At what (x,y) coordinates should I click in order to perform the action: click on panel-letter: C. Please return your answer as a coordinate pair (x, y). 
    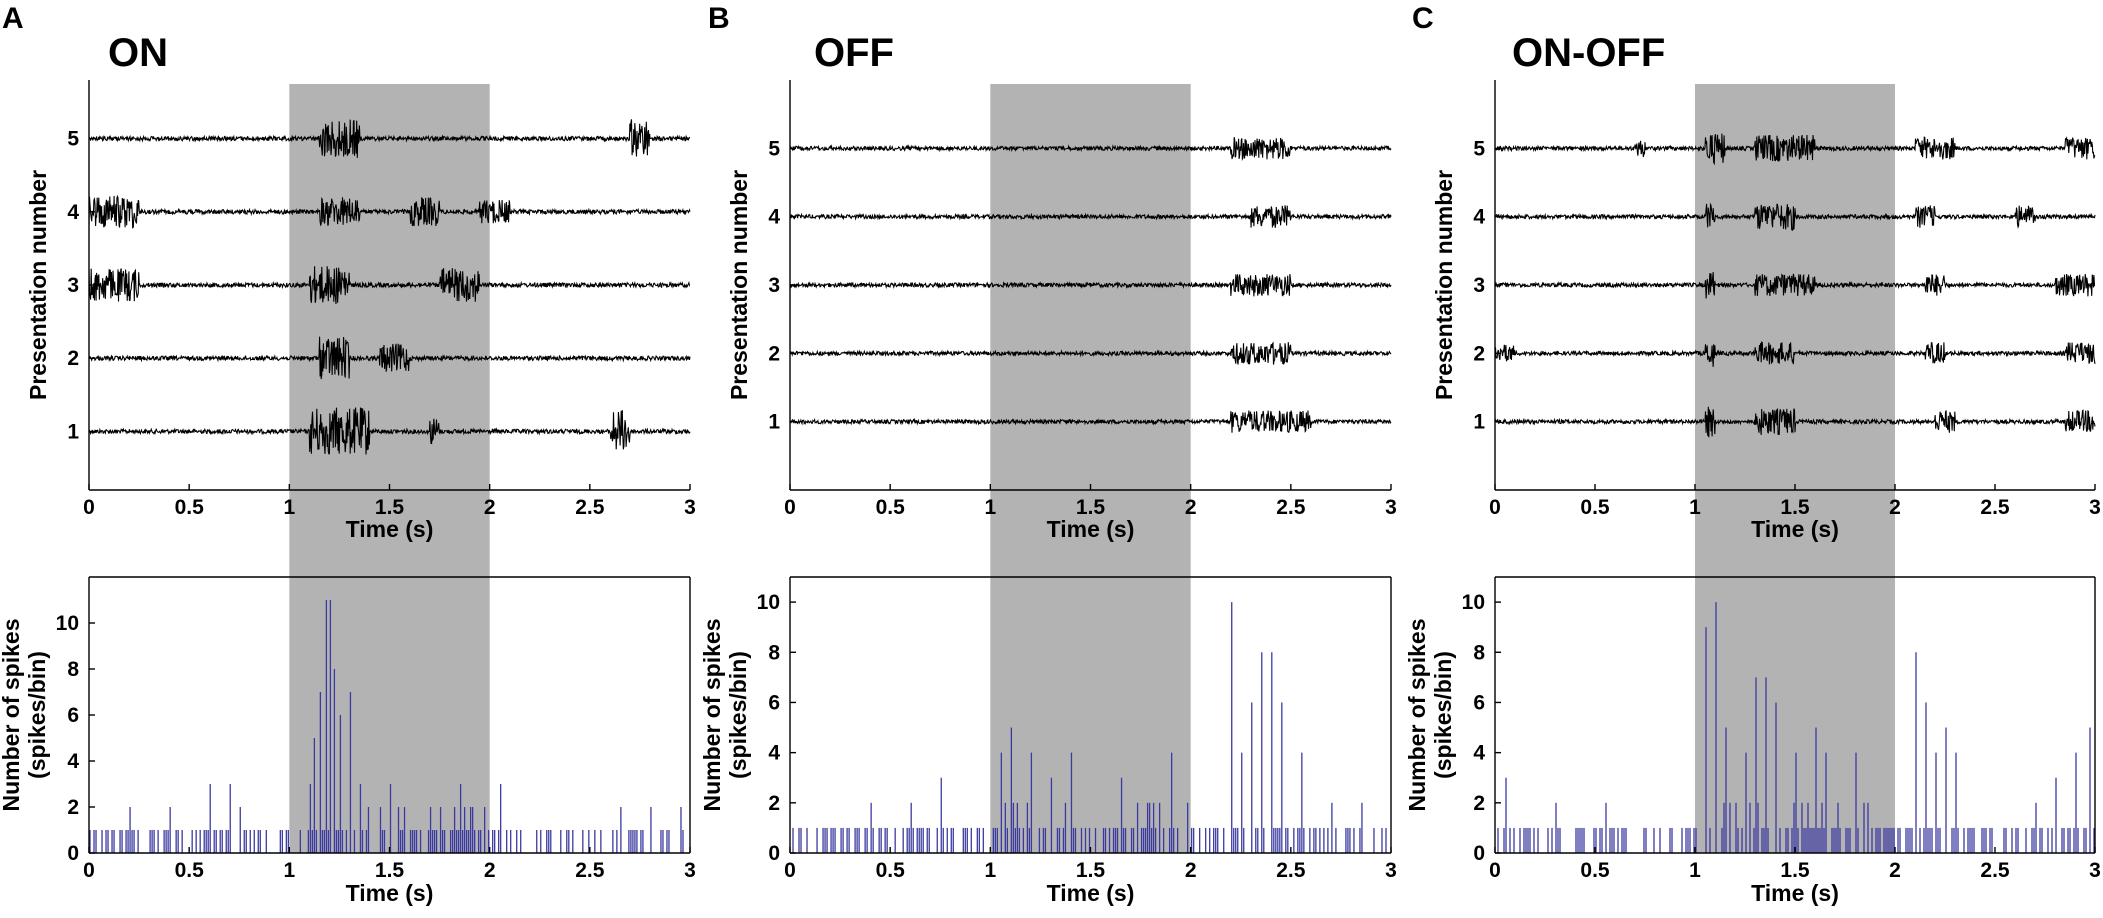
    Looking at the image, I should click on (1423, 18).